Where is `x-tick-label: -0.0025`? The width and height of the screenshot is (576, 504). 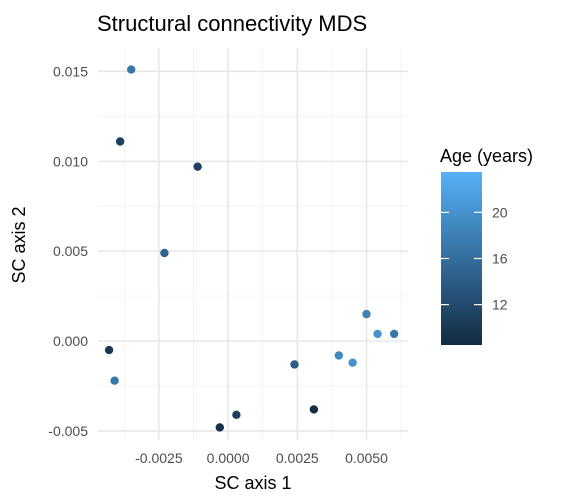 x-tick-label: -0.0025 is located at coordinates (159, 458).